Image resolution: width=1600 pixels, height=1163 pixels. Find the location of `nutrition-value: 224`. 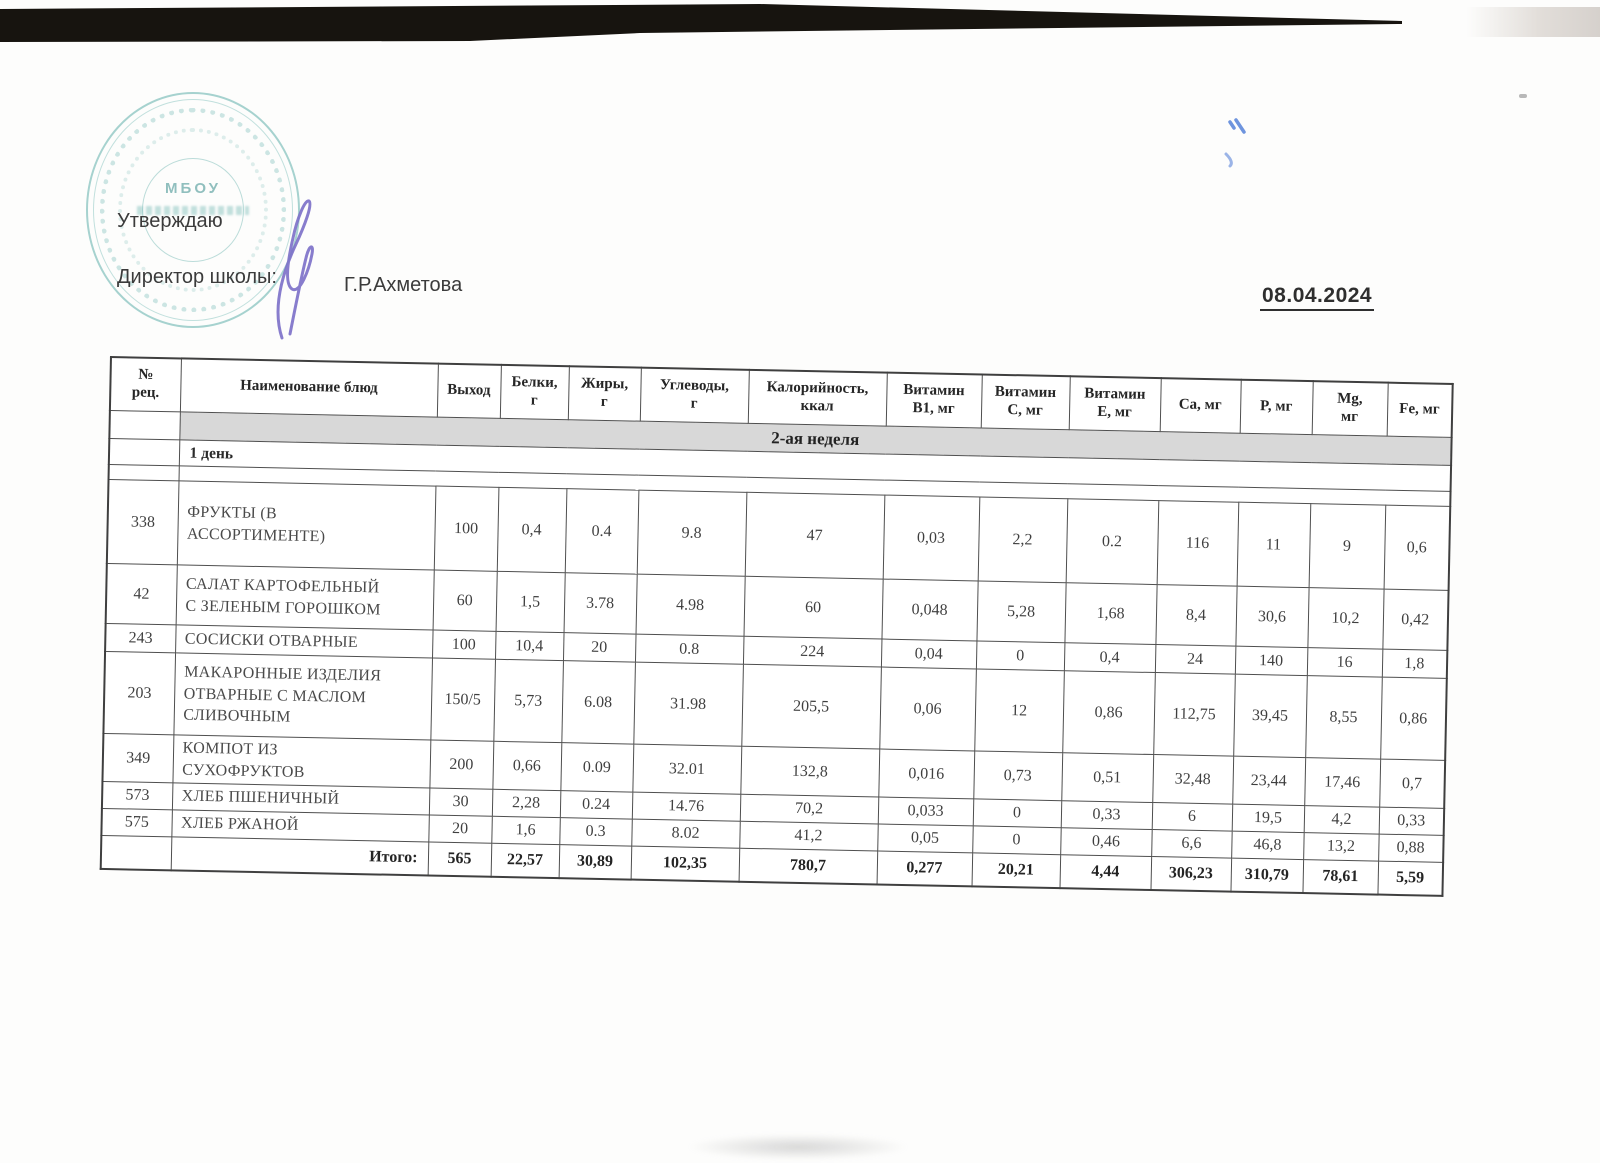

nutrition-value: 224 is located at coordinates (812, 652).